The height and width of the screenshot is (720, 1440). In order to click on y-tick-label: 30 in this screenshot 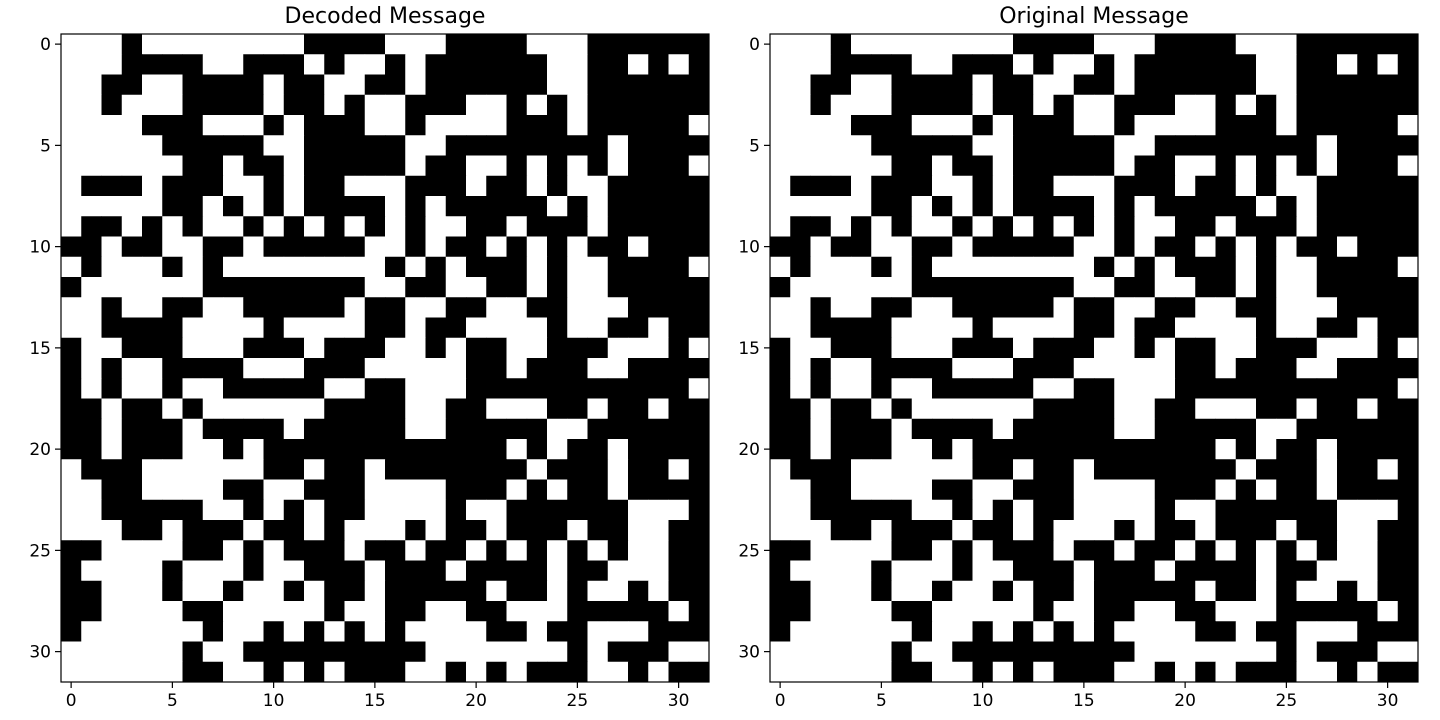, I will do `click(749, 653)`.